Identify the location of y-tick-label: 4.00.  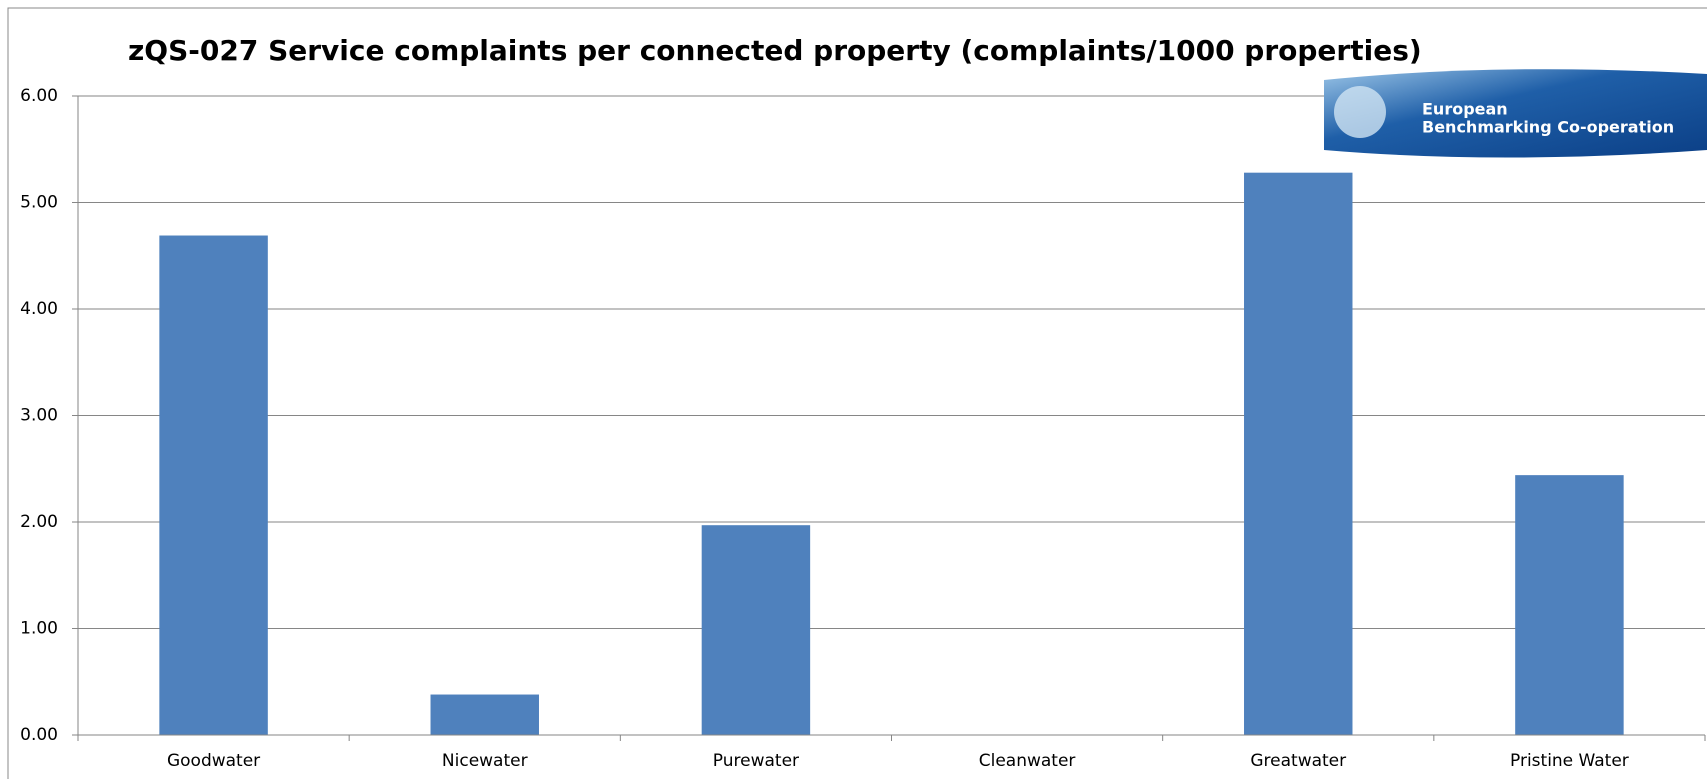
(39, 309).